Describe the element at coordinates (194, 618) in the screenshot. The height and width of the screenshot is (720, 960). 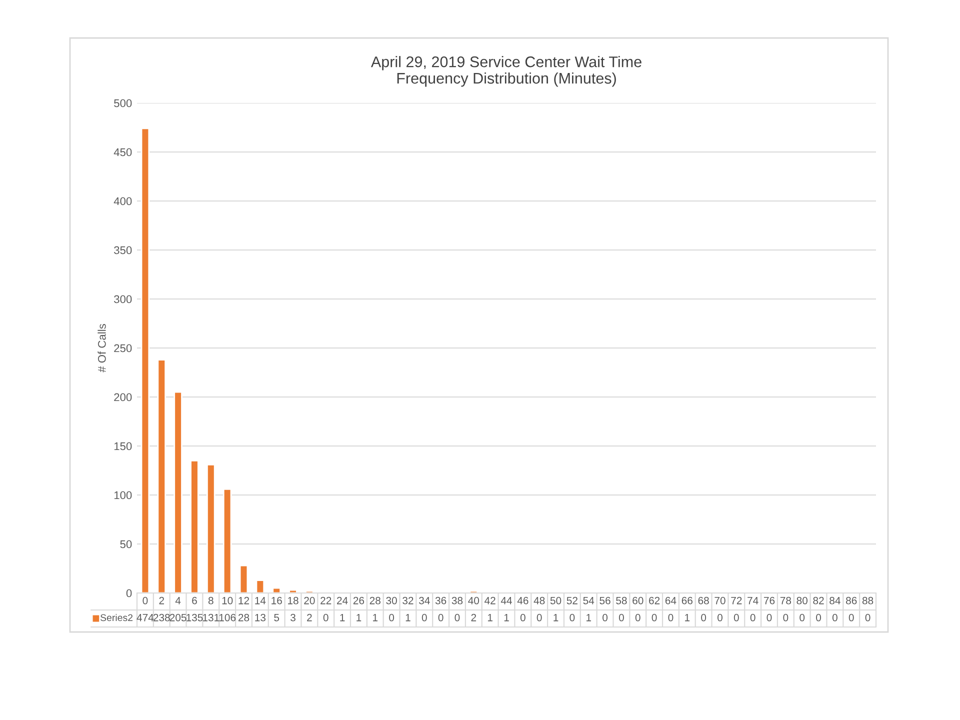
I see `data-label: 135` at that location.